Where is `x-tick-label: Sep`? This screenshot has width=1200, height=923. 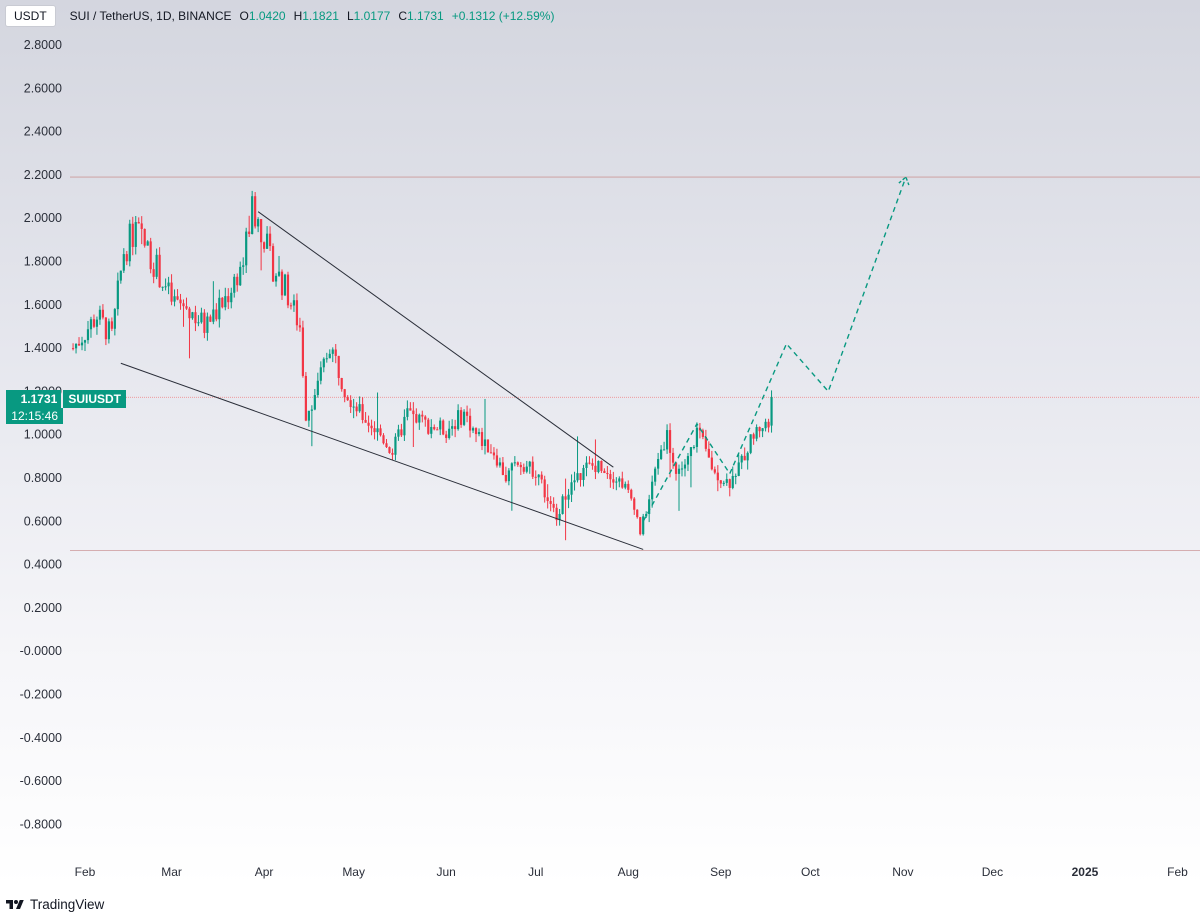 x-tick-label: Sep is located at coordinates (721, 872).